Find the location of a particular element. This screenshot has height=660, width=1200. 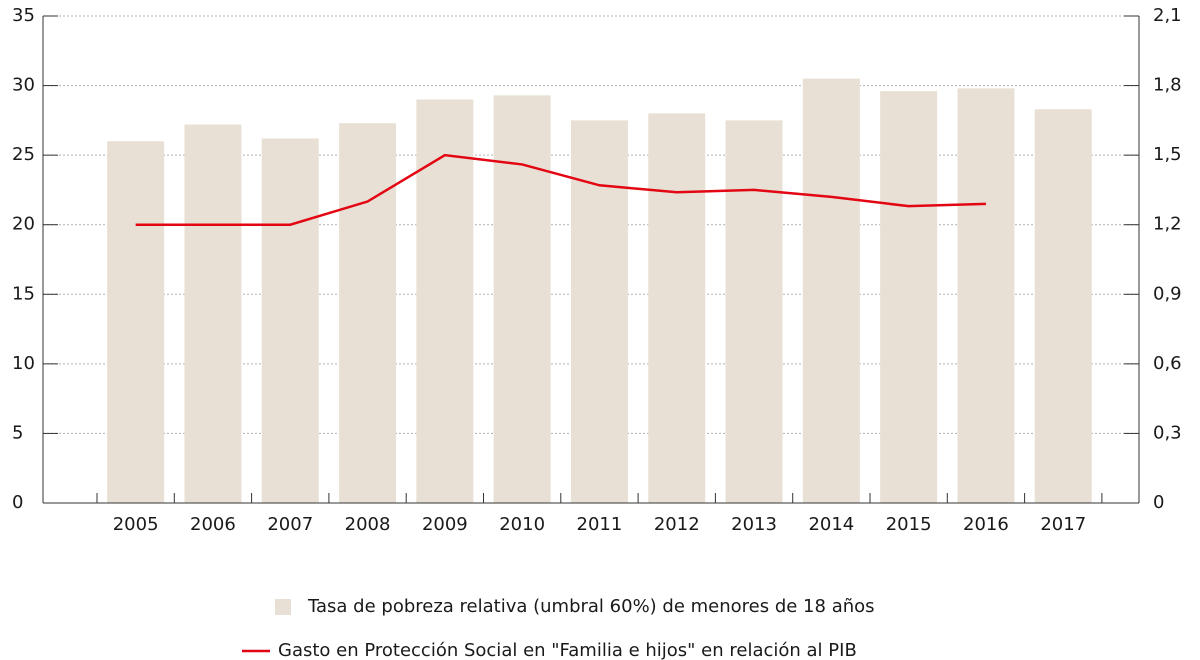

x-tick-label: 2014 is located at coordinates (831, 524).